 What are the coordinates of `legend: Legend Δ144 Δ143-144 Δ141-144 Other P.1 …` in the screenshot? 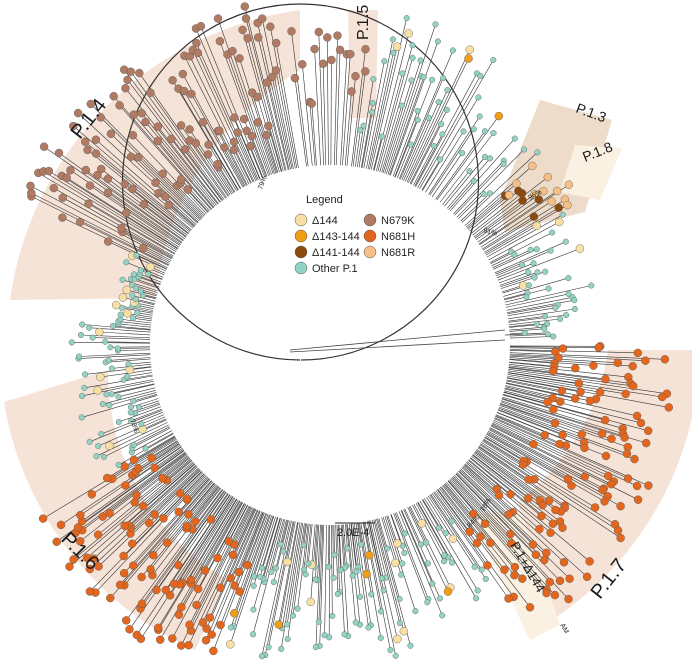 It's located at (354, 234).